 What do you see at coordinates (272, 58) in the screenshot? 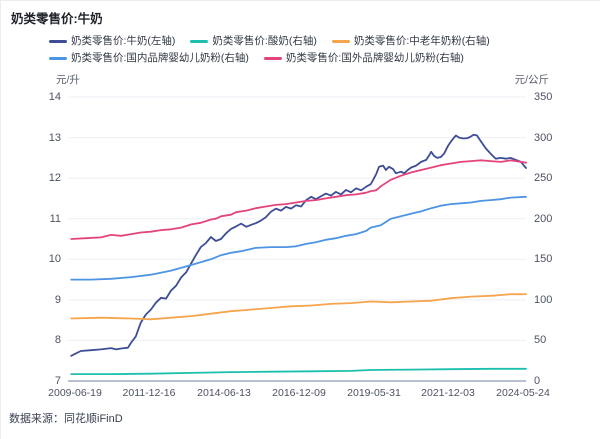
I see `legend-swatch-foreign-infant` at bounding box center [272, 58].